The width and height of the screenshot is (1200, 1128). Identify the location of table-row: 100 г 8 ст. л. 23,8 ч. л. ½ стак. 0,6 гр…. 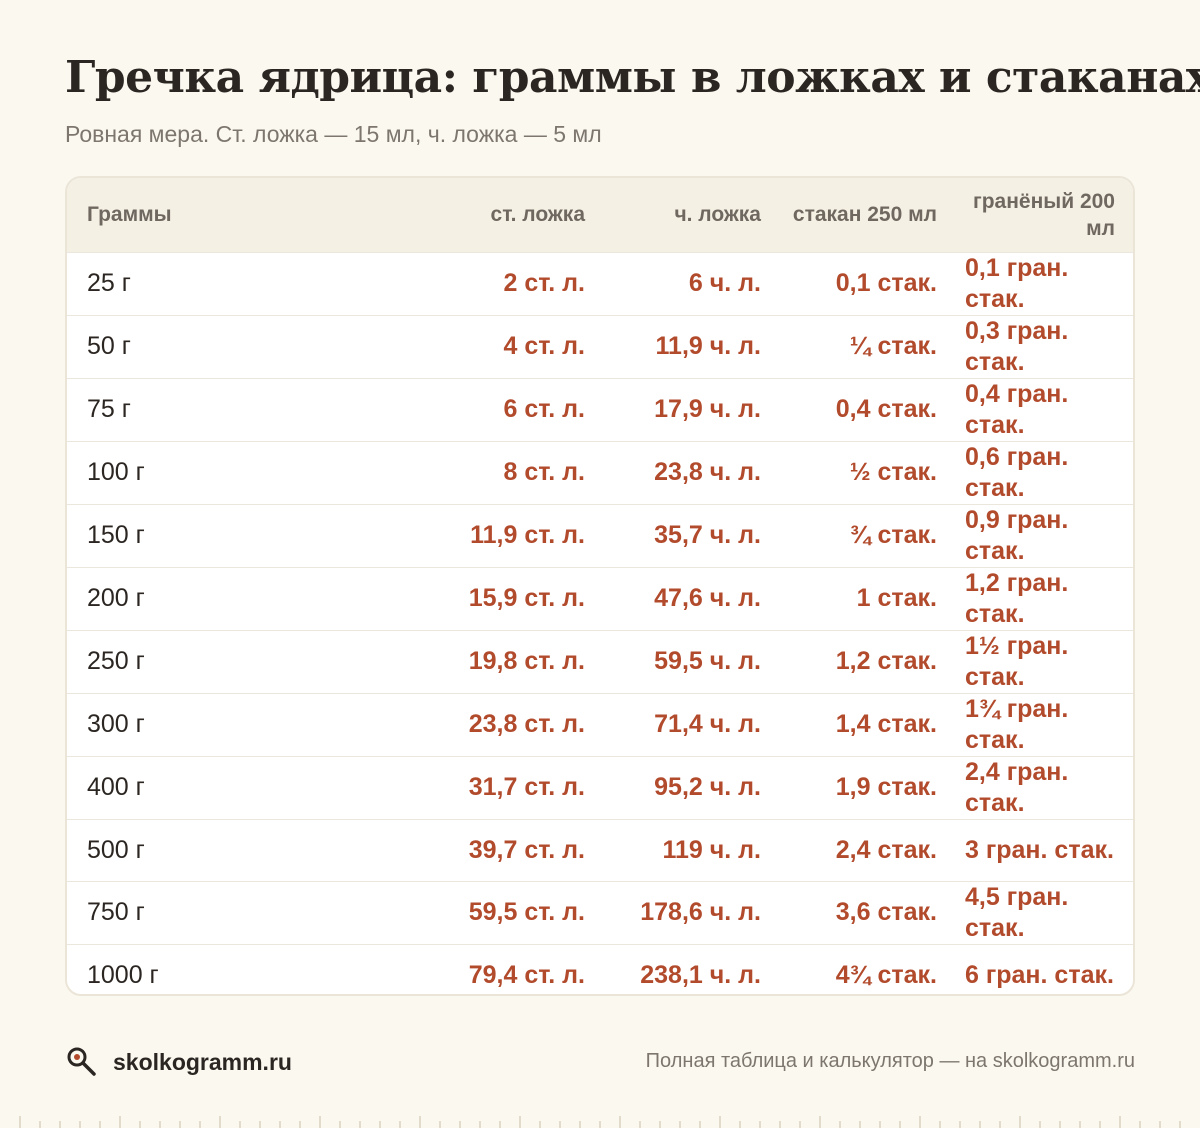
(600, 472).